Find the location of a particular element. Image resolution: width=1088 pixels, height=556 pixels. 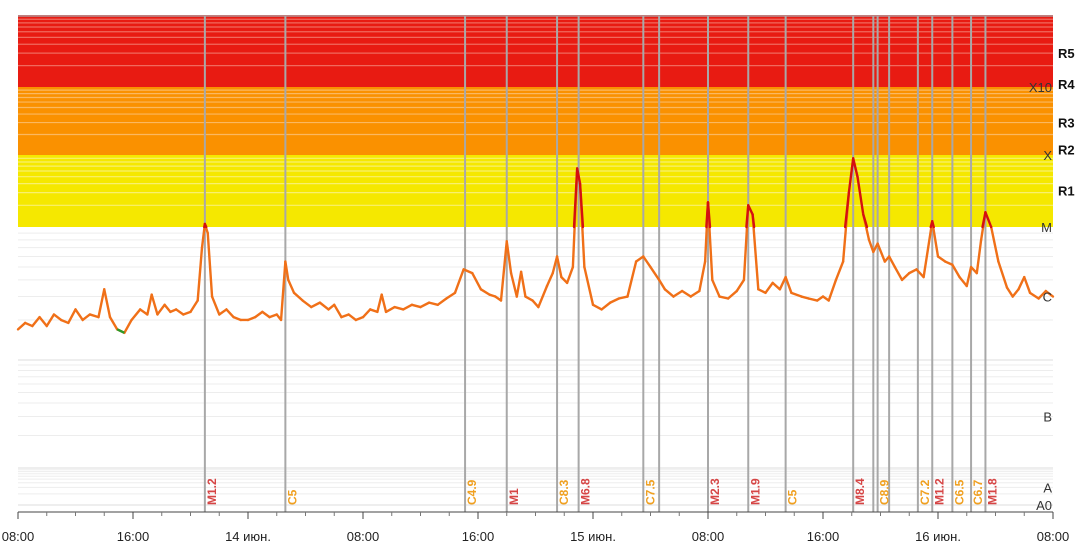

flare-label: M1.9 is located at coordinates (755, 491).